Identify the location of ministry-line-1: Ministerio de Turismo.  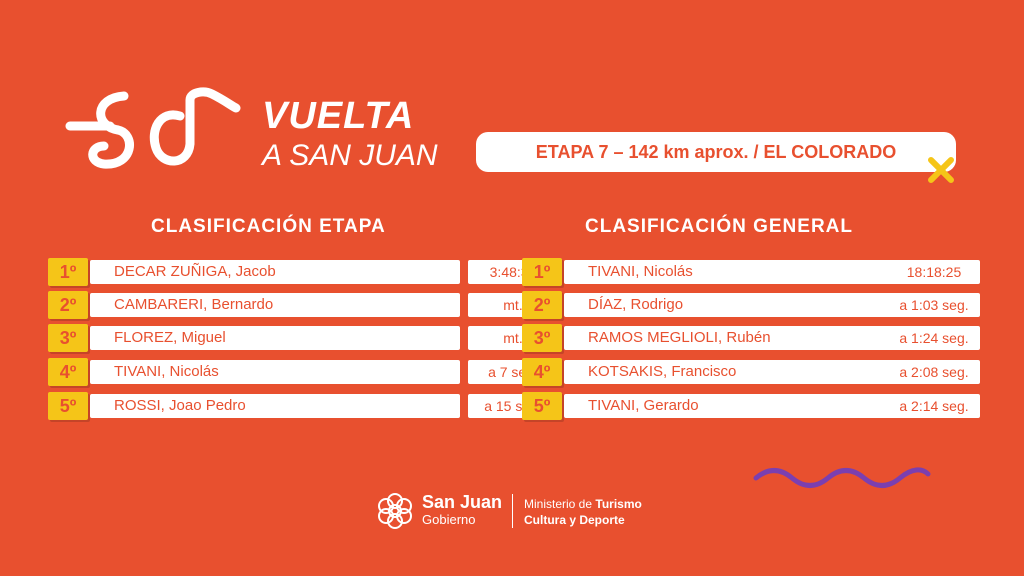
(583, 504).